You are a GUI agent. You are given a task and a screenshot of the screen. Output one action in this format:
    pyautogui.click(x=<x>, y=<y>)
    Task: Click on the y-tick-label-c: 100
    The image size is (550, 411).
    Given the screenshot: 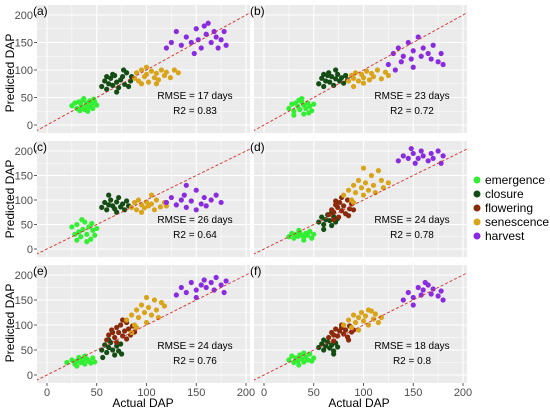 What is the action you would take?
    pyautogui.click(x=24, y=201)
    